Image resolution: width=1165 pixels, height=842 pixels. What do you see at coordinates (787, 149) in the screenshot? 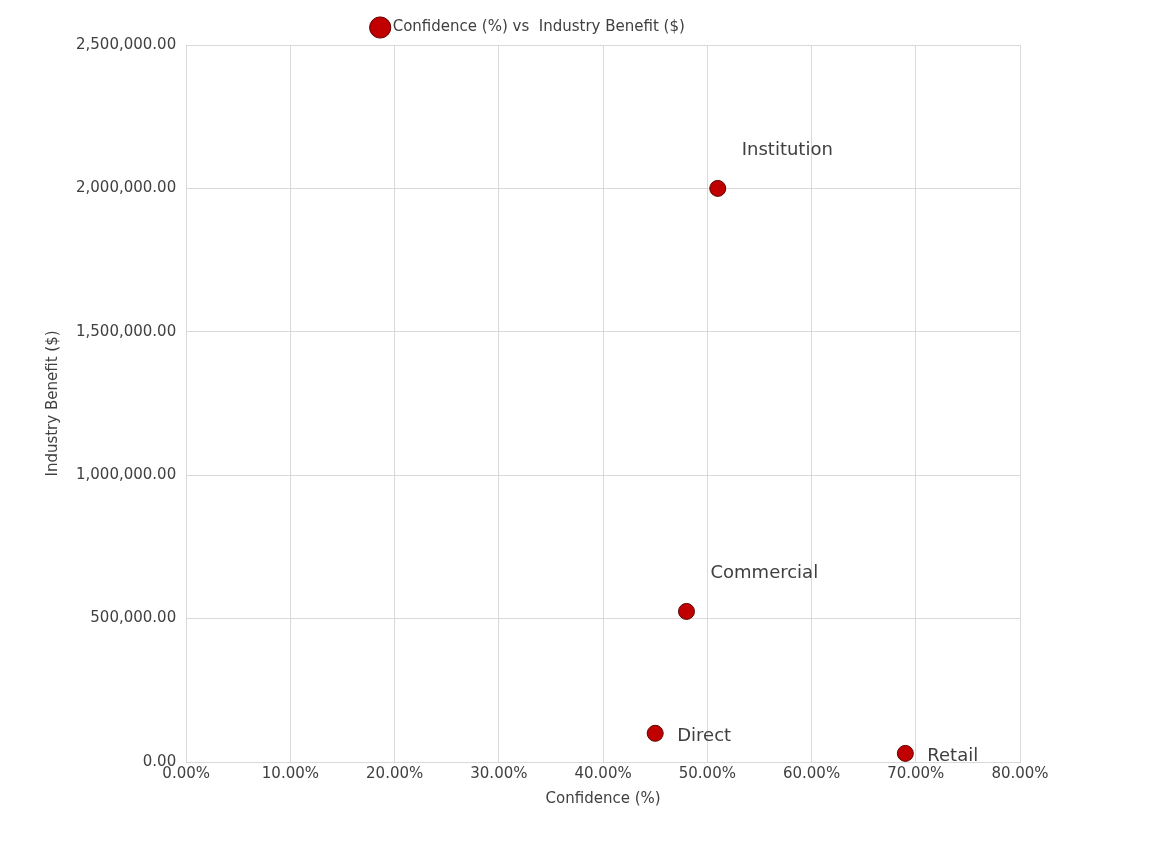
I see `annotation: Institution` at bounding box center [787, 149].